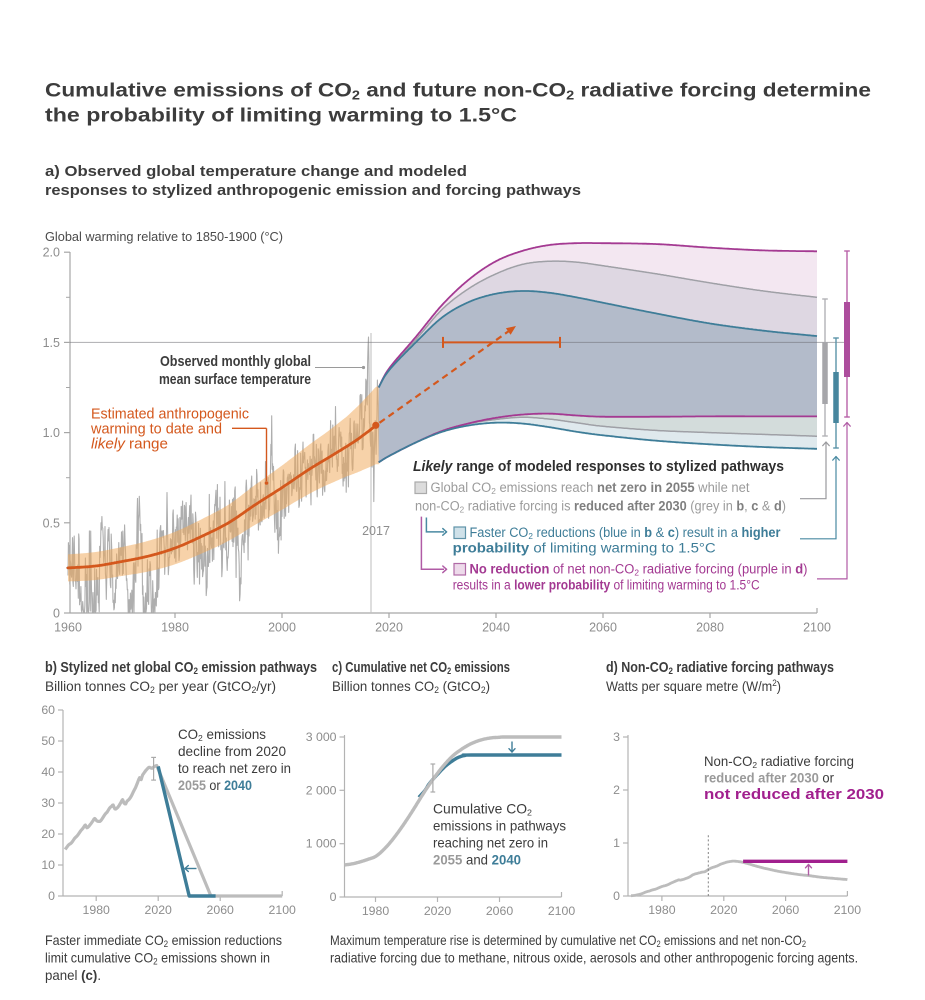 The image size is (925, 1000). What do you see at coordinates (48, 834) in the screenshot?
I see `svg-text: 20` at bounding box center [48, 834].